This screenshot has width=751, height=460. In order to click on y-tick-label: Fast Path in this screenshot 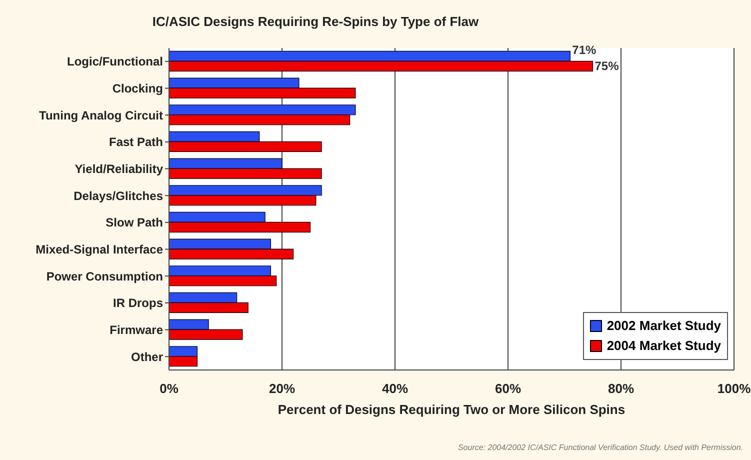, I will do `click(135, 142)`.